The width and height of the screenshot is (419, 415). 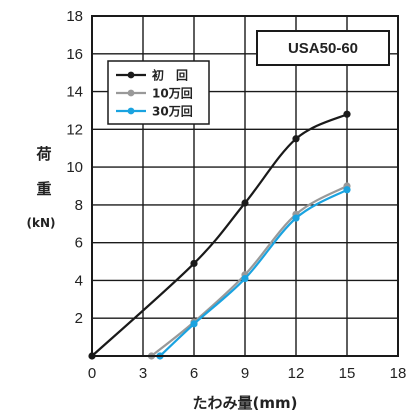 What do you see at coordinates (74, 16) in the screenshot?
I see `y-tick-label: 18` at bounding box center [74, 16].